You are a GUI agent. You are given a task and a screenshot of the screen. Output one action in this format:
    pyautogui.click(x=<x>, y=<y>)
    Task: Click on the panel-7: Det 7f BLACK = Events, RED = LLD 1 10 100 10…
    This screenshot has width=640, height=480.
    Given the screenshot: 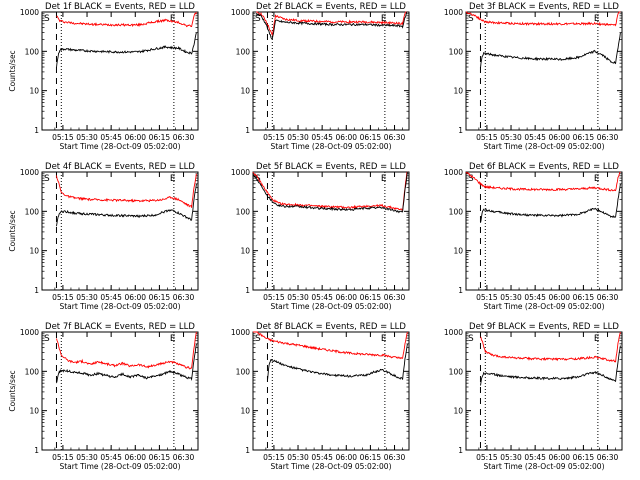 What is the action you would take?
    pyautogui.click(x=103, y=396)
    